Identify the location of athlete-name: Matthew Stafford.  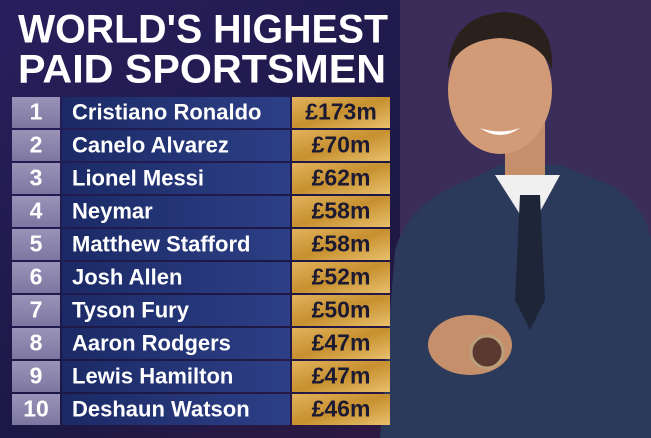
(161, 243).